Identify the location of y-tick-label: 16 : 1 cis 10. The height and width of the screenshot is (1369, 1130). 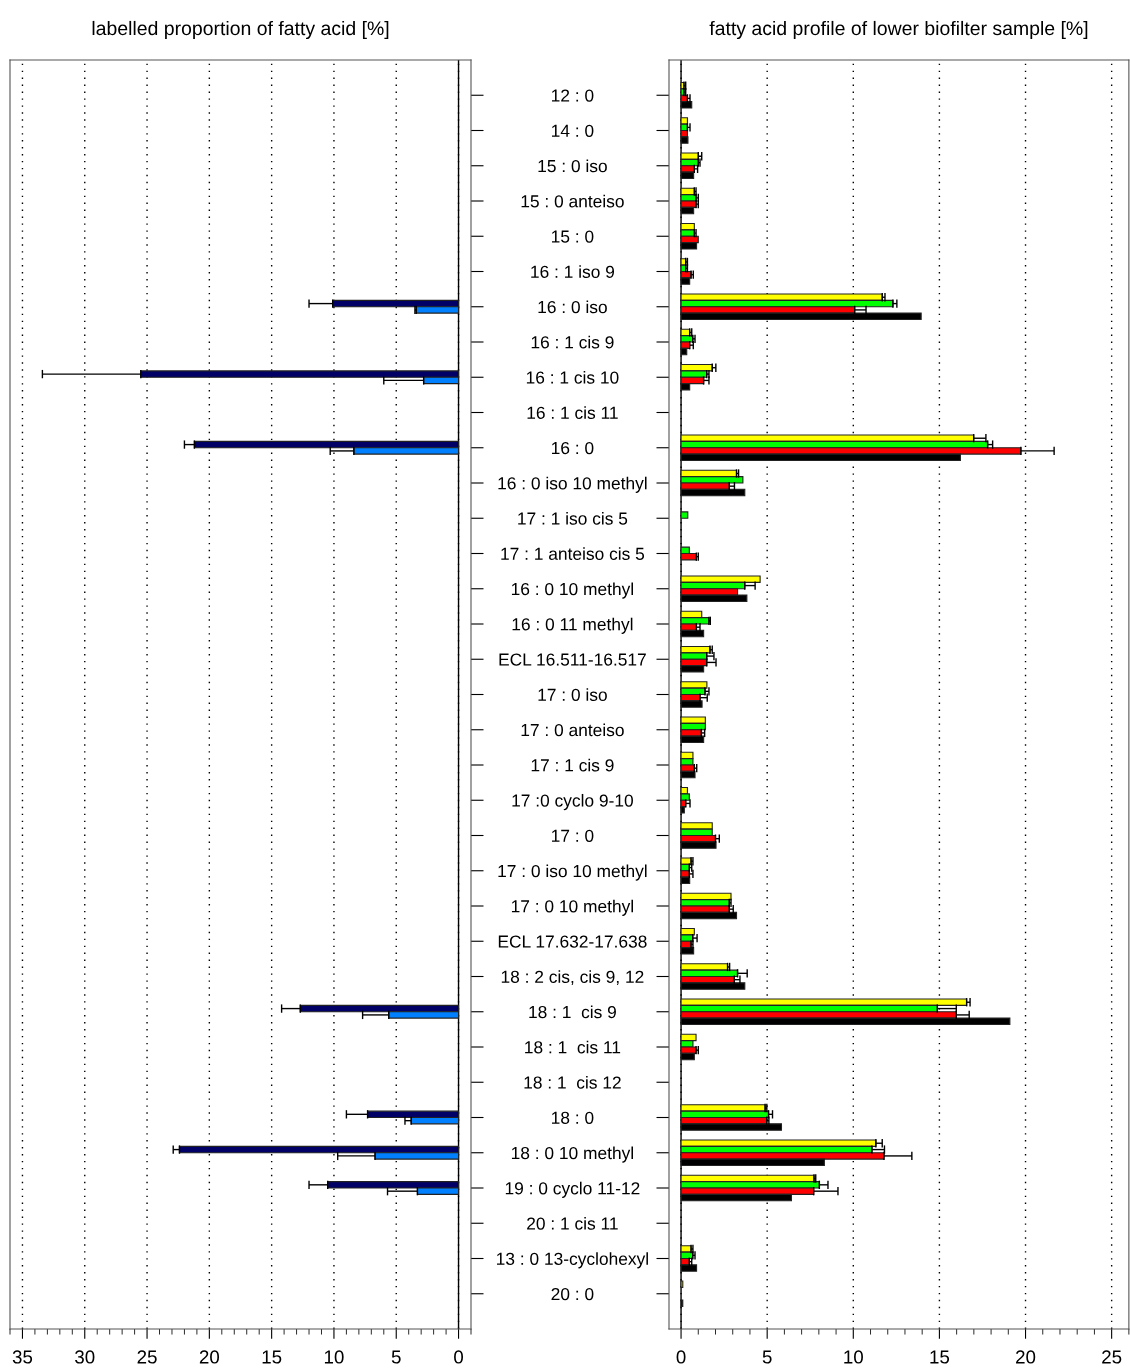
(572, 377).